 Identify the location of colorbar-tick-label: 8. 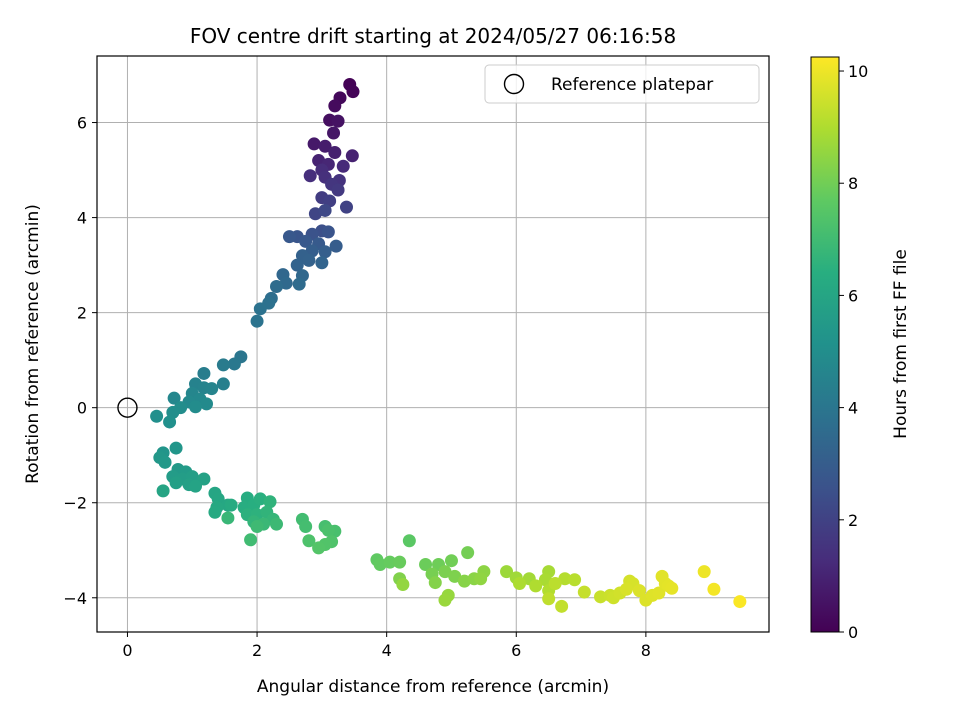
(853, 183).